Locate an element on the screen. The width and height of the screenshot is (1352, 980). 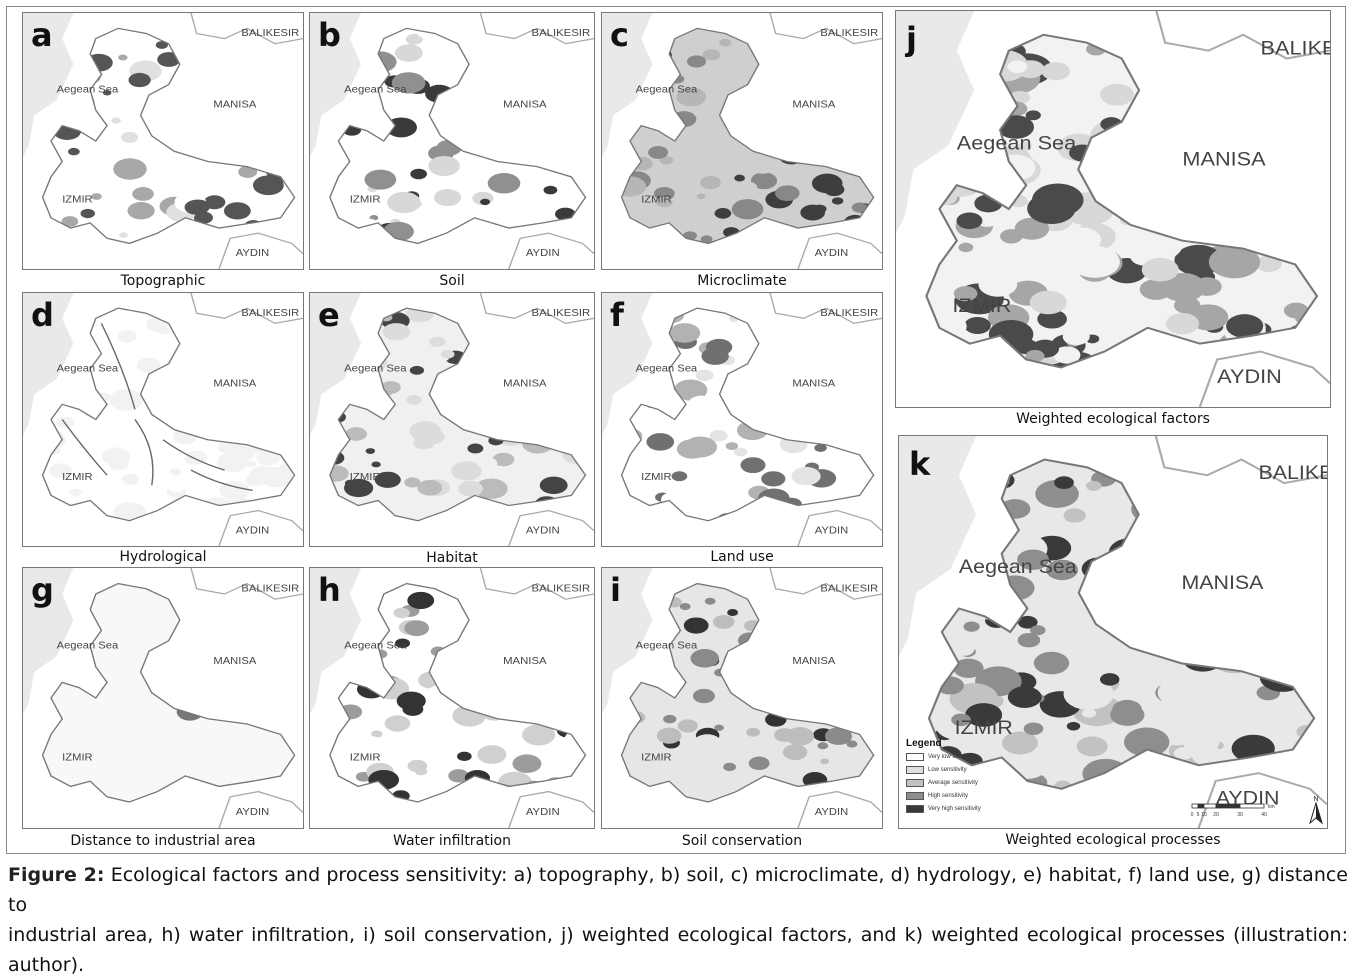
panel-letter-a: a is located at coordinates (42, 35).